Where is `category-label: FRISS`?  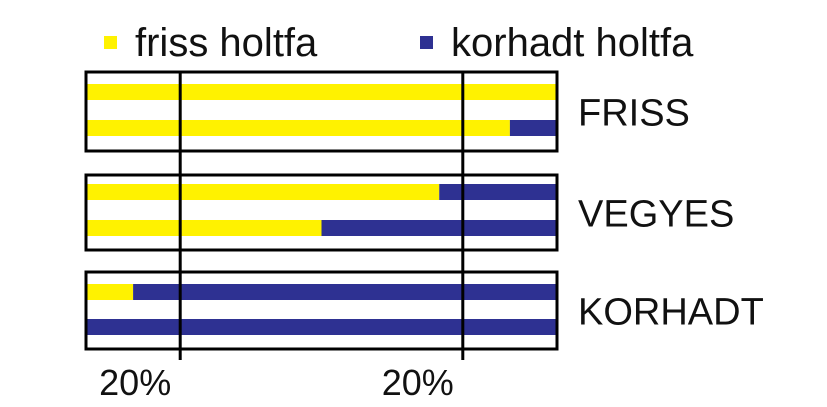
category-label: FRISS is located at coordinates (634, 114).